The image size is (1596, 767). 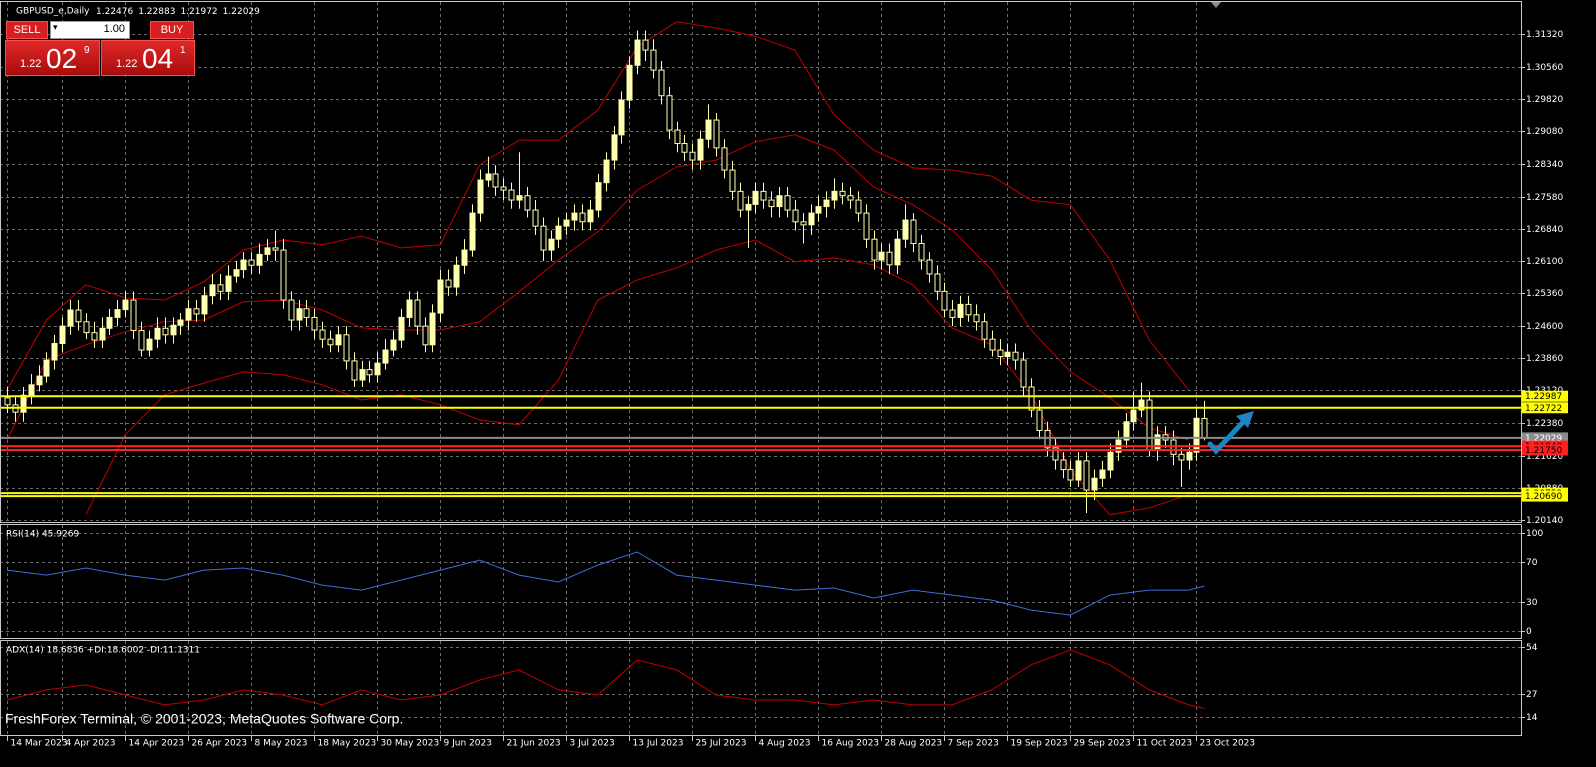 I want to click on bid-frac: 9, so click(x=87, y=50).